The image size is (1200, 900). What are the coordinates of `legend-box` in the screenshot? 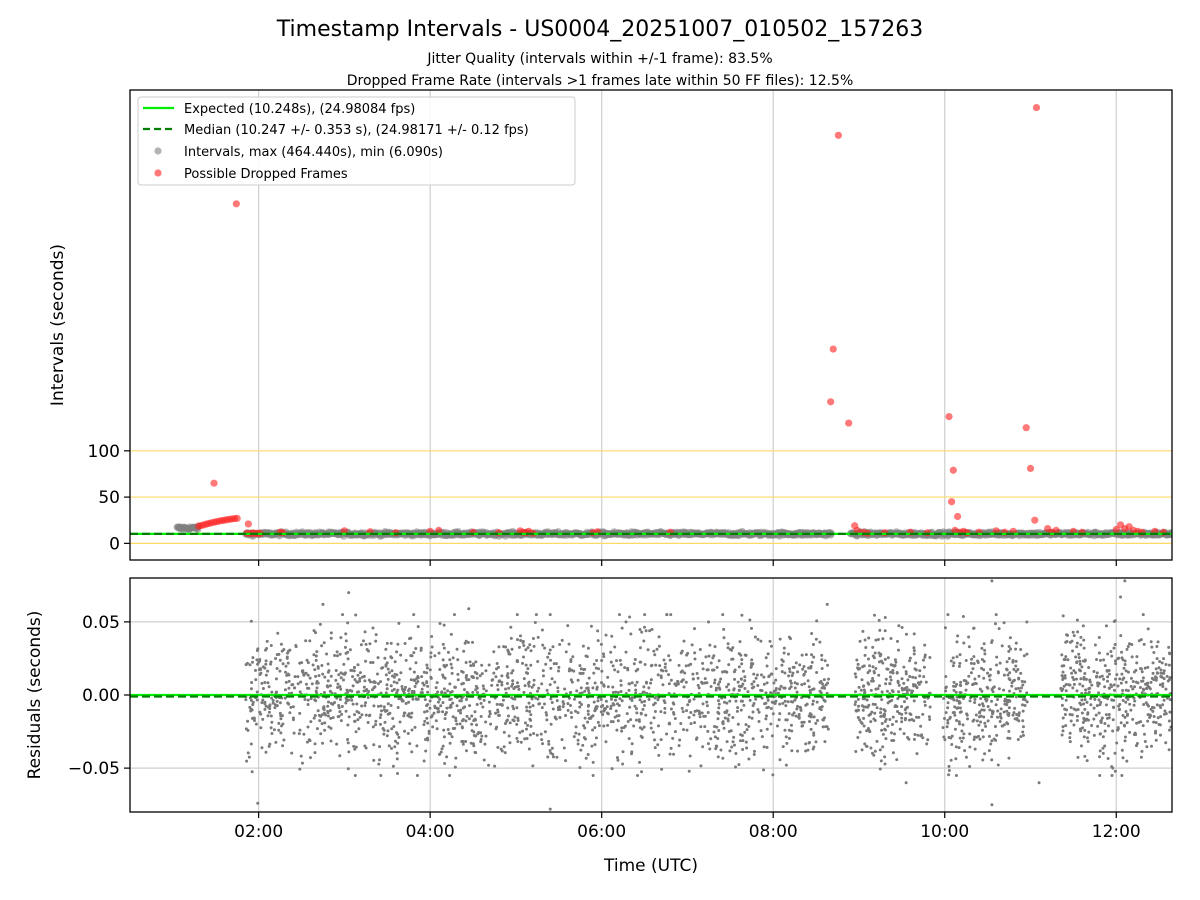 It's located at (356, 141).